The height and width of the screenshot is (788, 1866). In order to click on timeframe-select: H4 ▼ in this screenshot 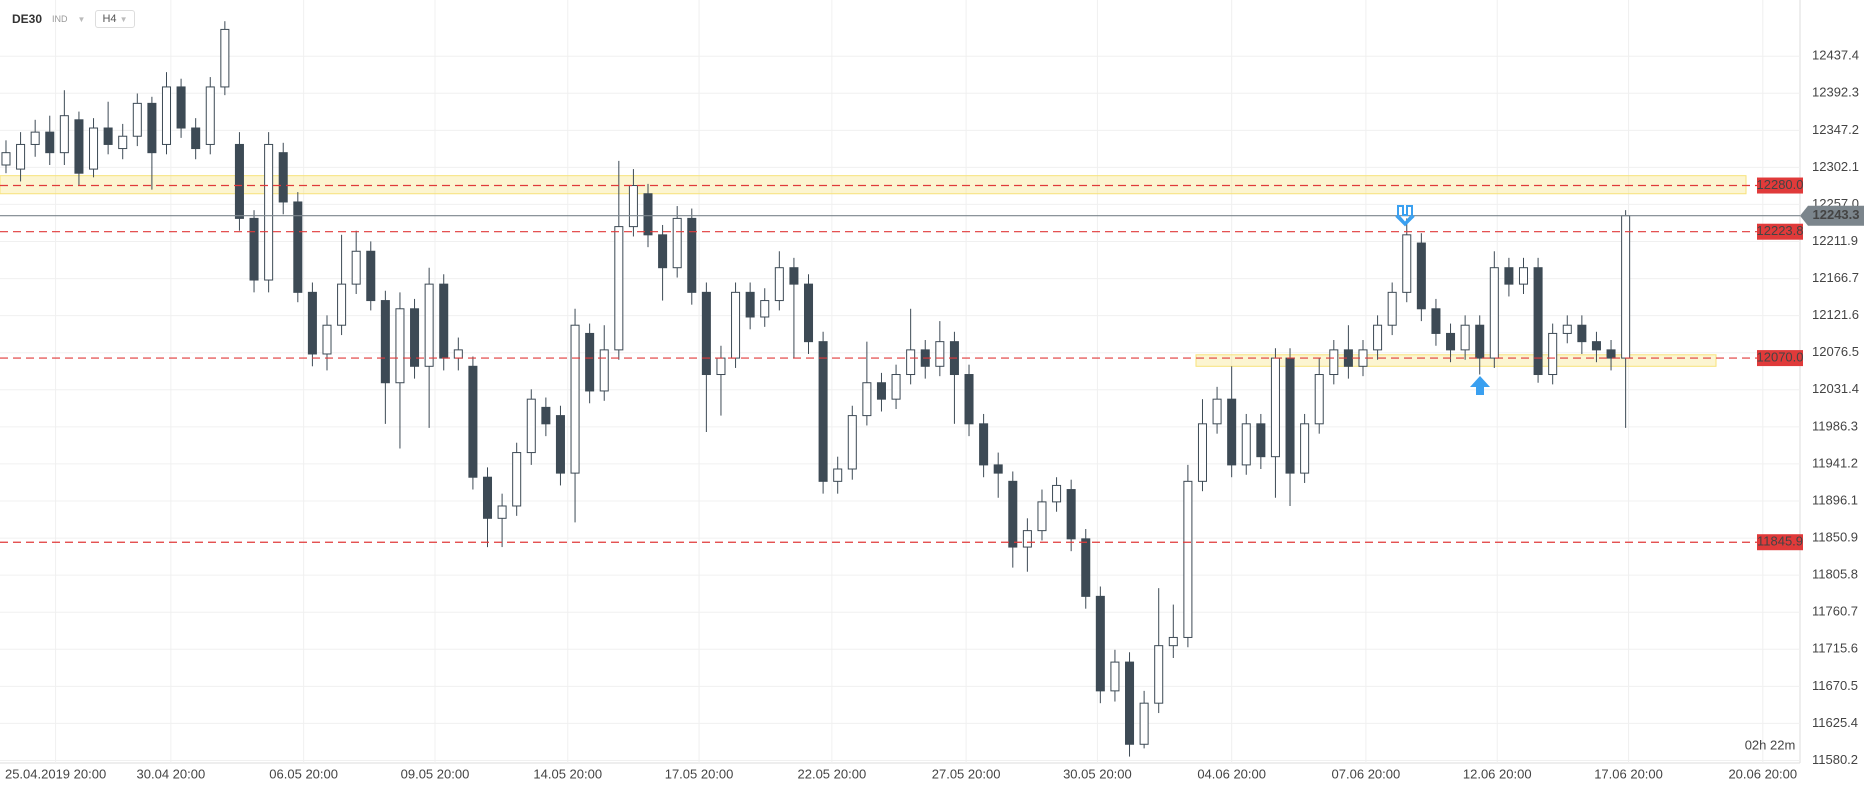, I will do `click(115, 19)`.